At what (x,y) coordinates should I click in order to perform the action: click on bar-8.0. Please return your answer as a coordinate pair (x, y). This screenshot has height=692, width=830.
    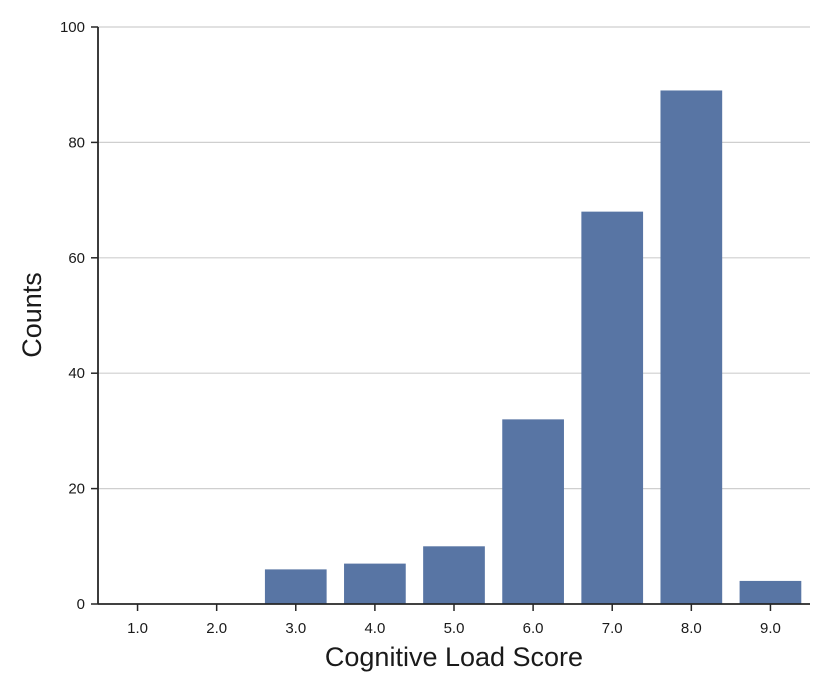
    Looking at the image, I should click on (691, 347).